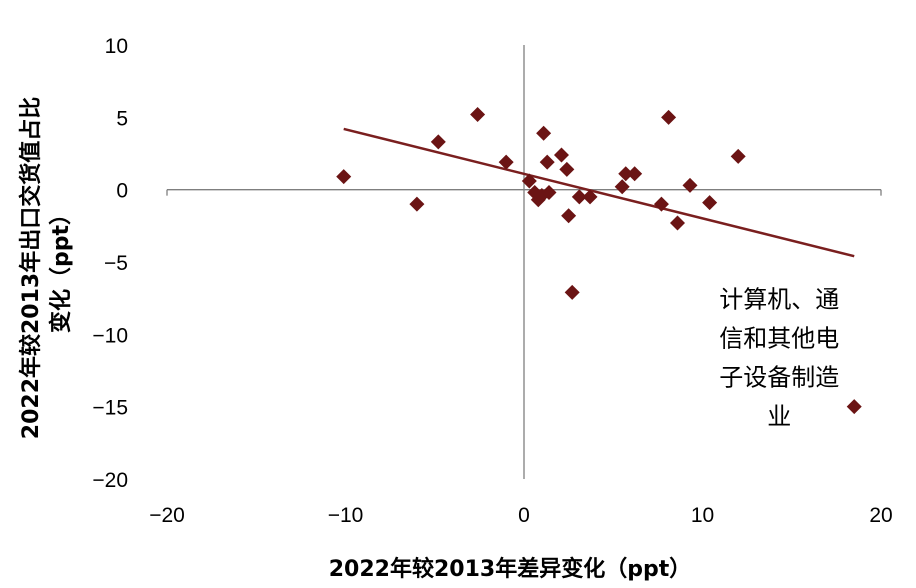 Image resolution: width=916 pixels, height=588 pixels. I want to click on y-tick-label: 5, so click(122, 118).